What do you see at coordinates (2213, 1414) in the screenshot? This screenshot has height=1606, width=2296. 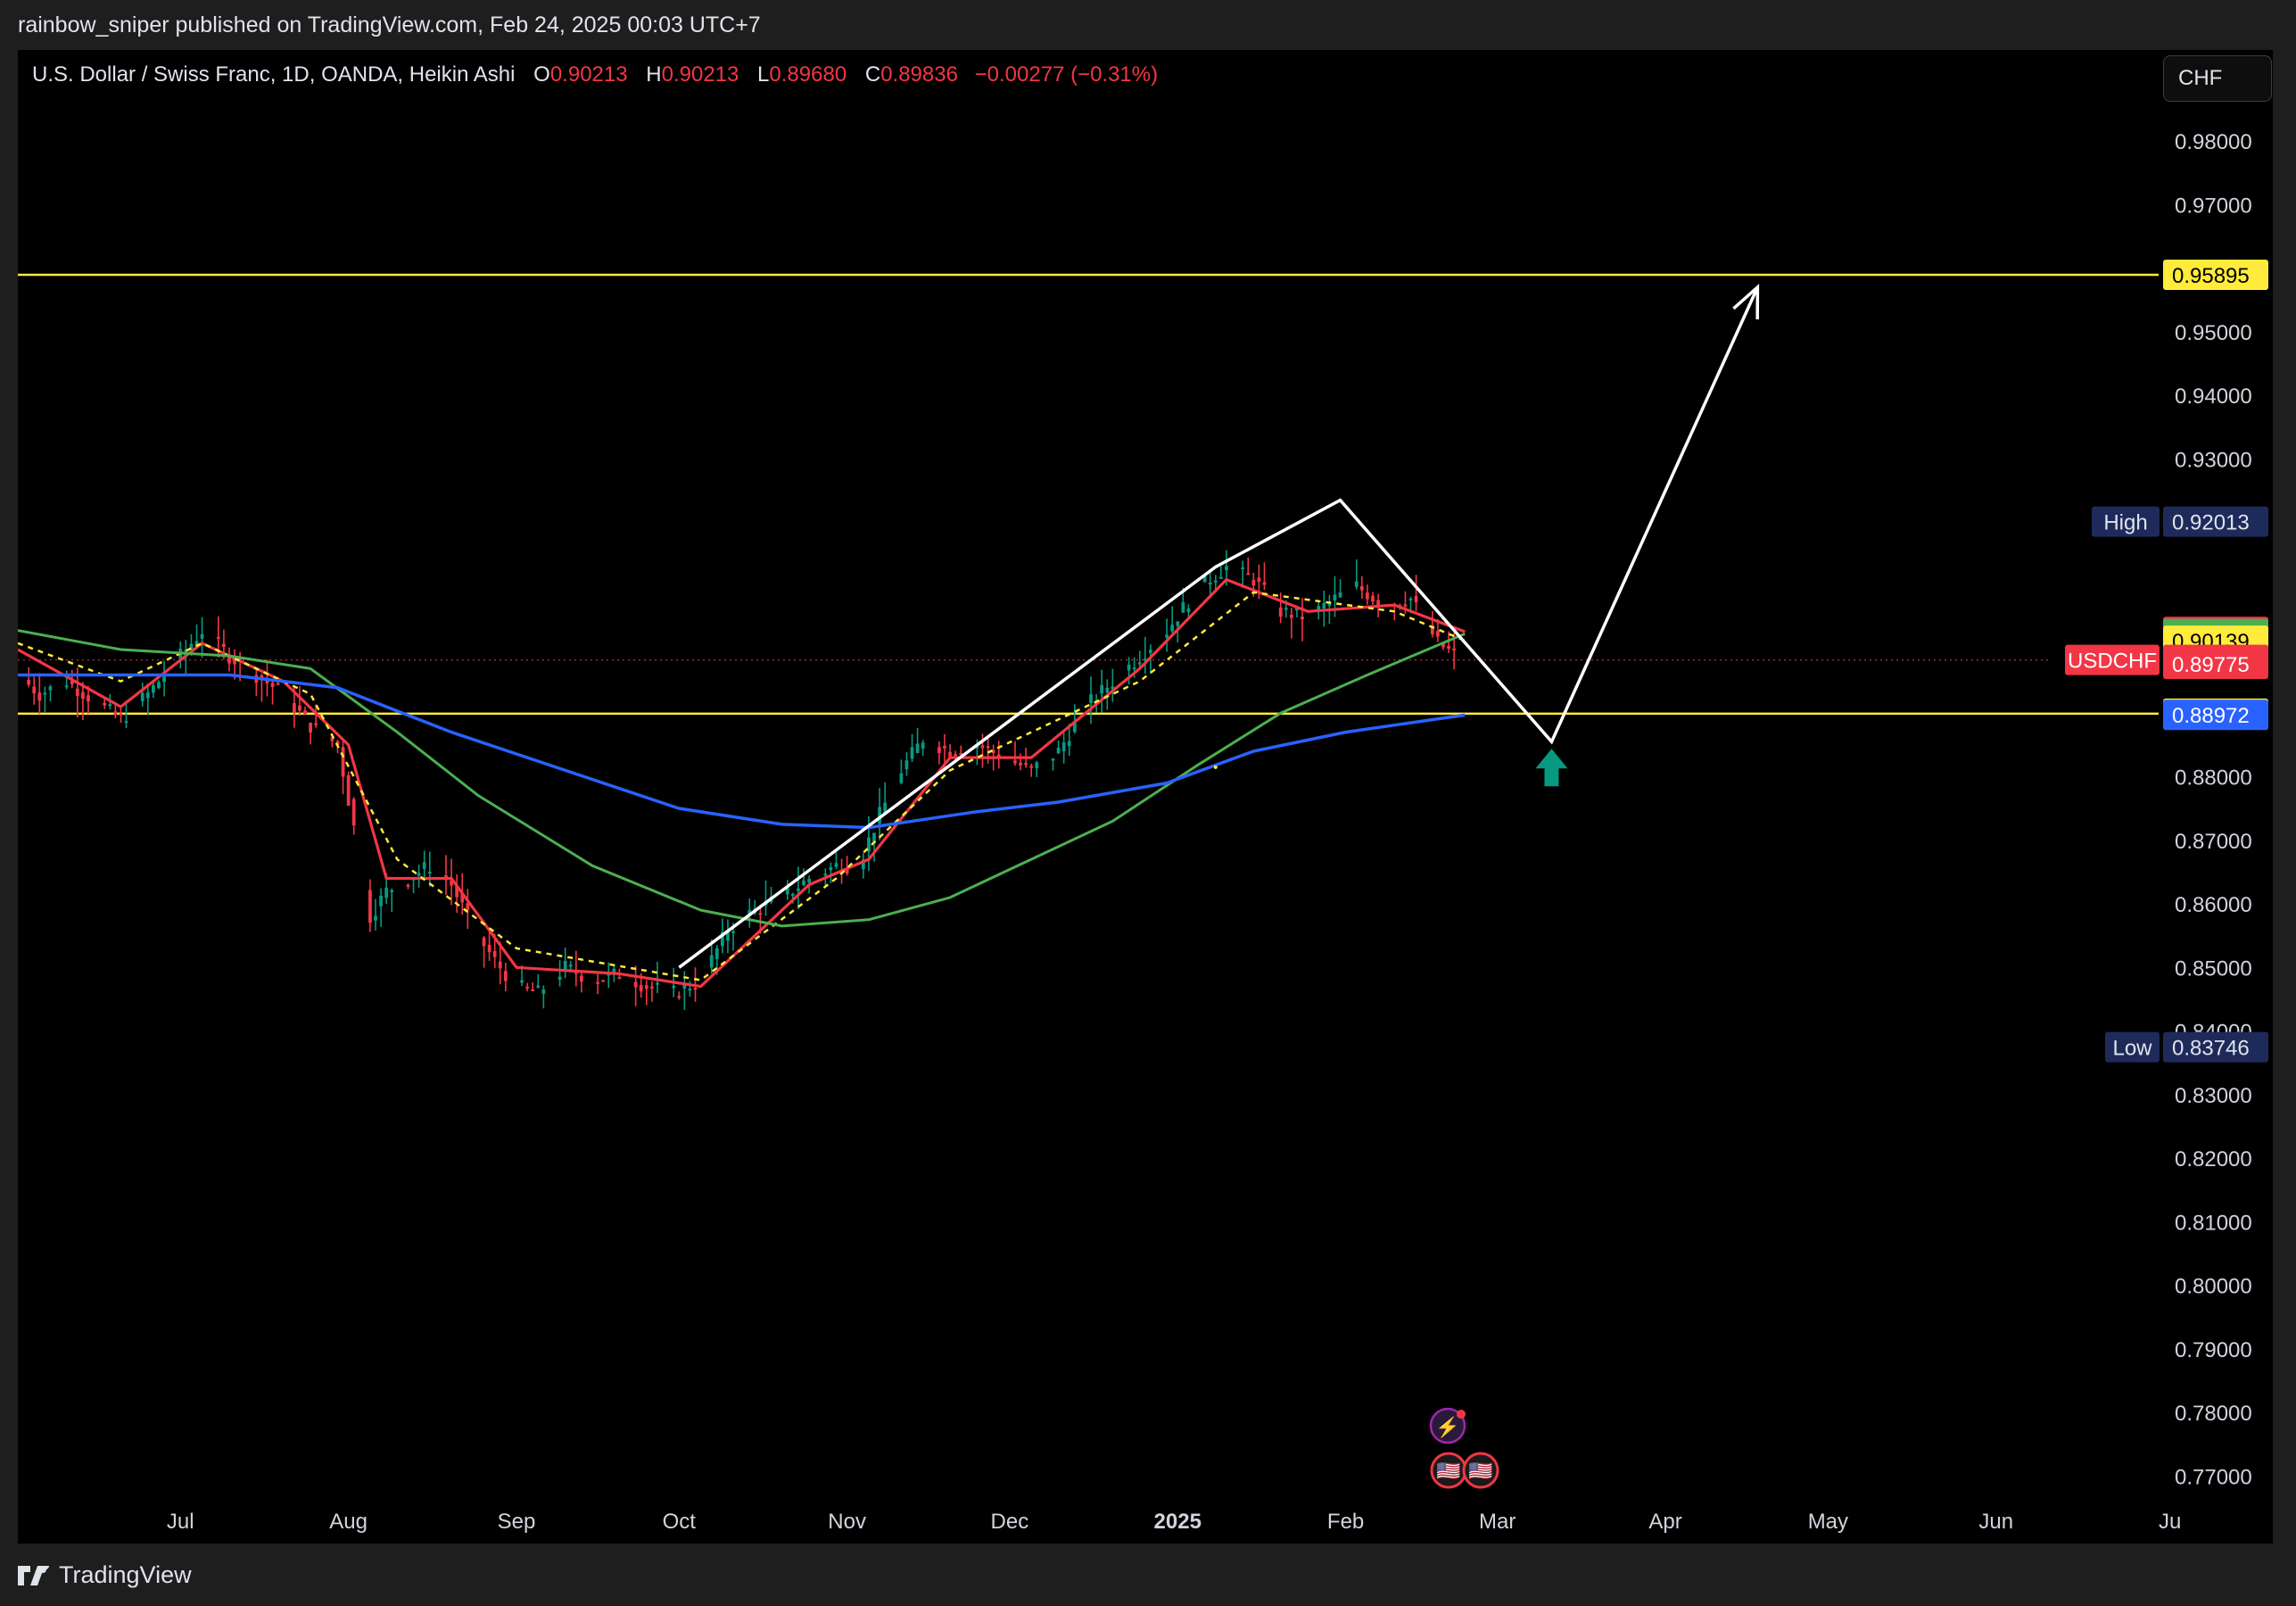 I see `price-axis-tick: 0.78000` at bounding box center [2213, 1414].